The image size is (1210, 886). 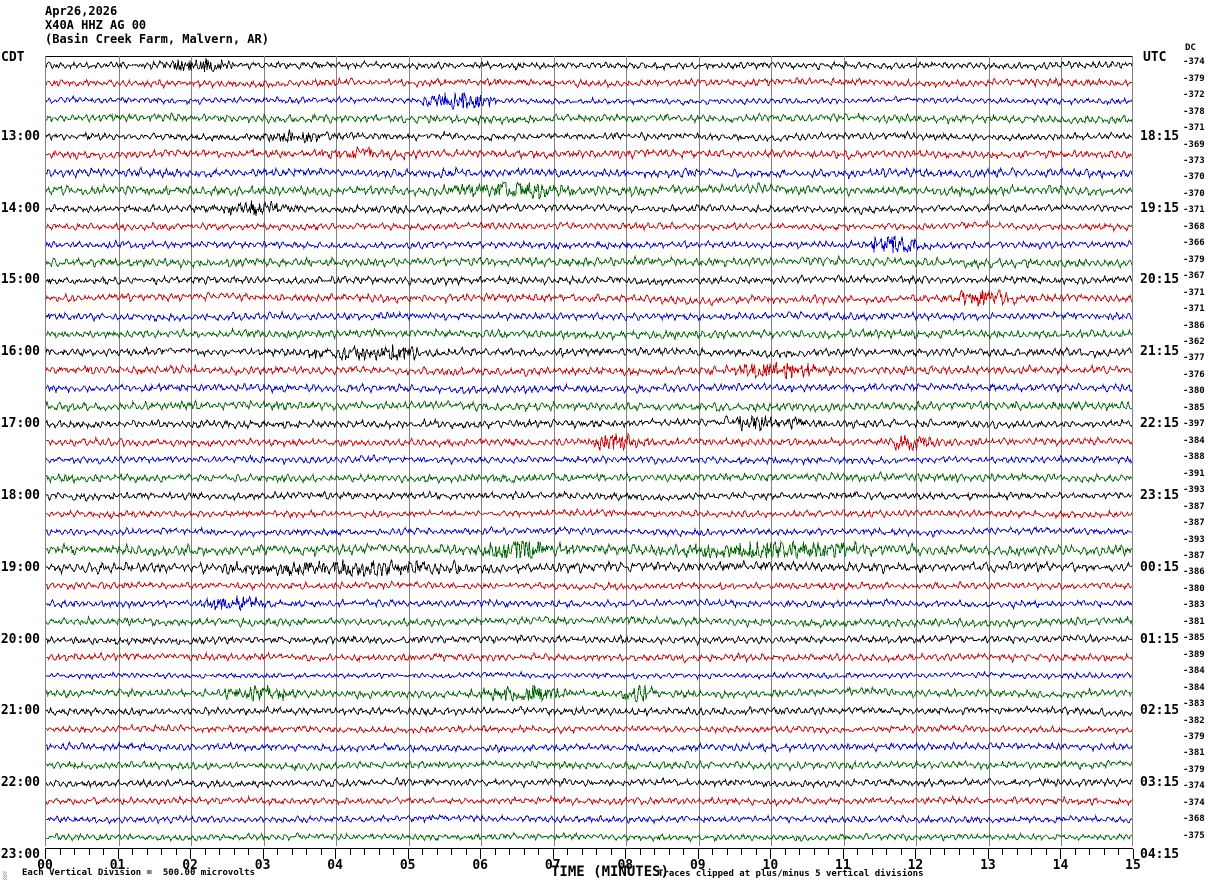 What do you see at coordinates (625, 865) in the screenshot?
I see `x-tick-label-08: 08` at bounding box center [625, 865].